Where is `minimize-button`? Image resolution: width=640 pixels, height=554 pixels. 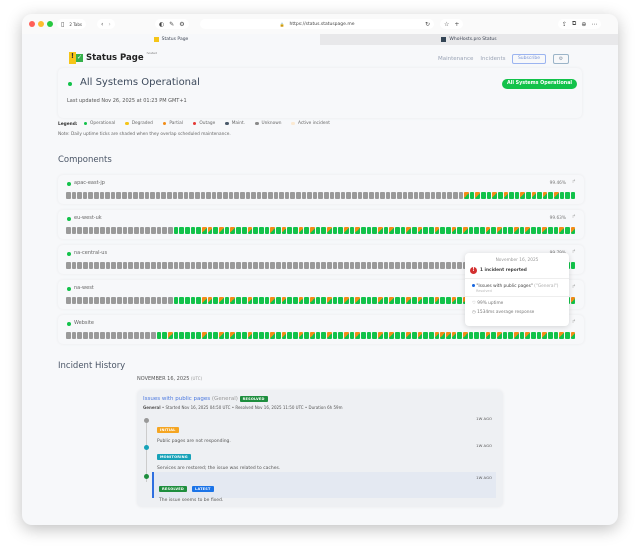
minimize-button is located at coordinates (41, 24).